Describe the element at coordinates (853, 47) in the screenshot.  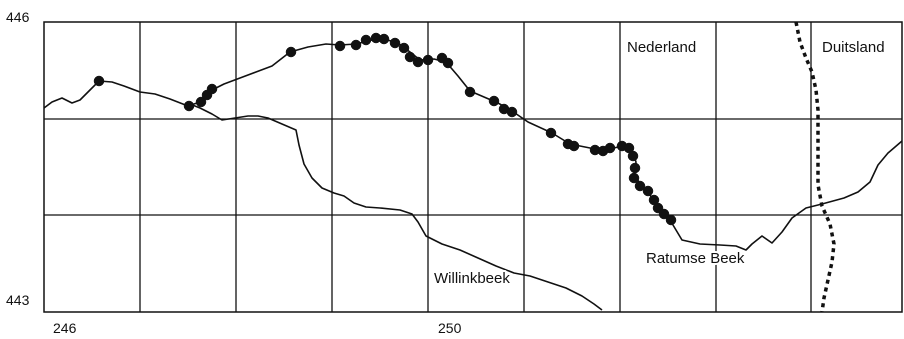
I see `label-duitsland: Duitsland` at that location.